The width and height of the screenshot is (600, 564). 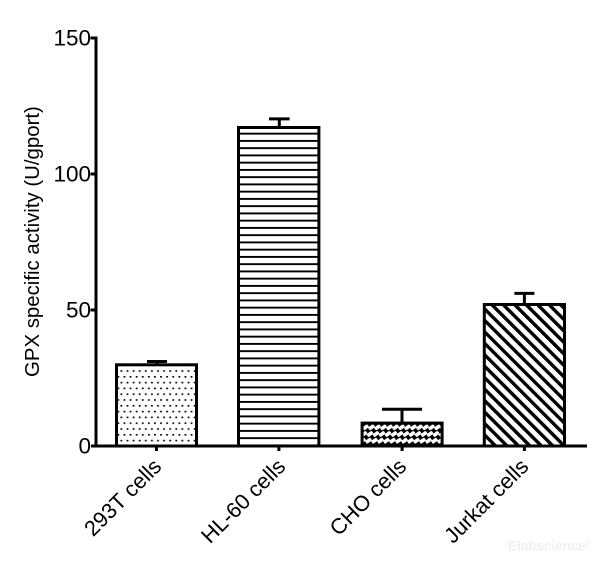 I want to click on svg-text: 0, so click(x=84, y=446).